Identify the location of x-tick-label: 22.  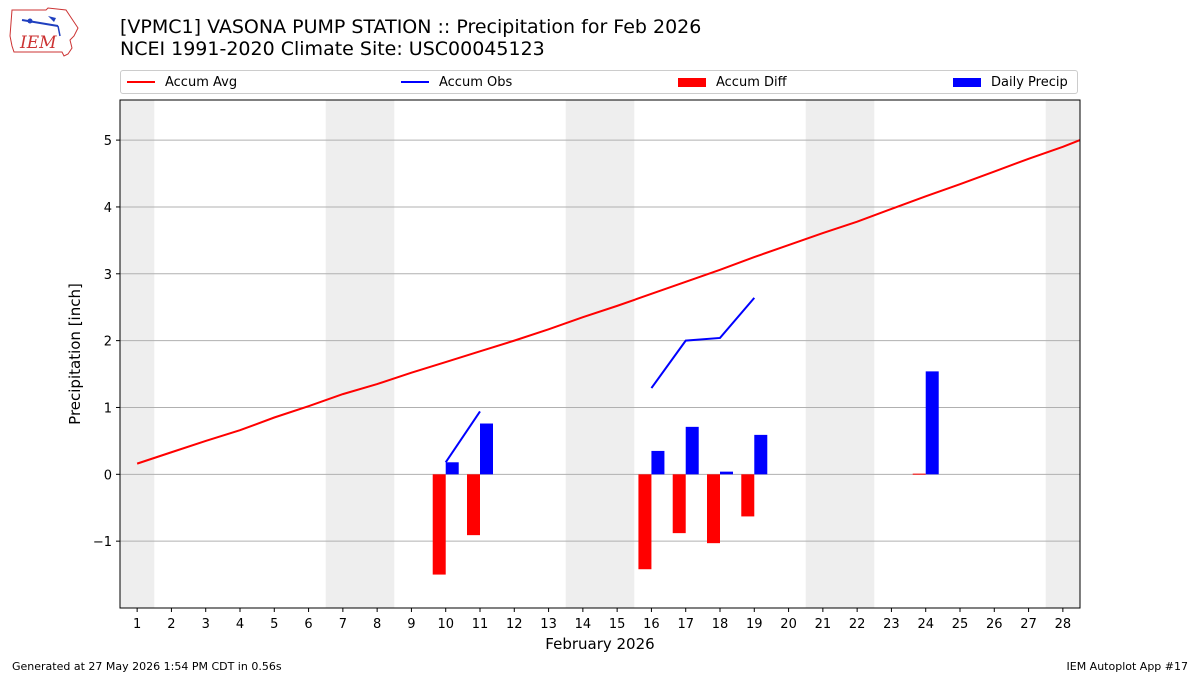
(857, 624).